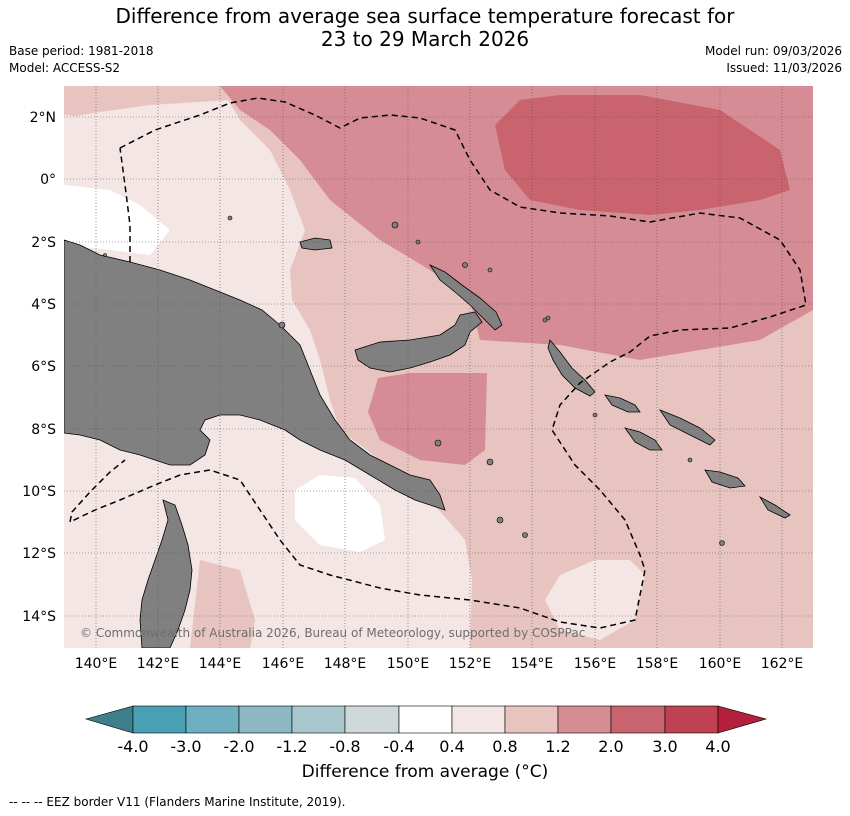 This screenshot has width=850, height=816. I want to click on colorbar-tick-label: -3.0, so click(185, 746).